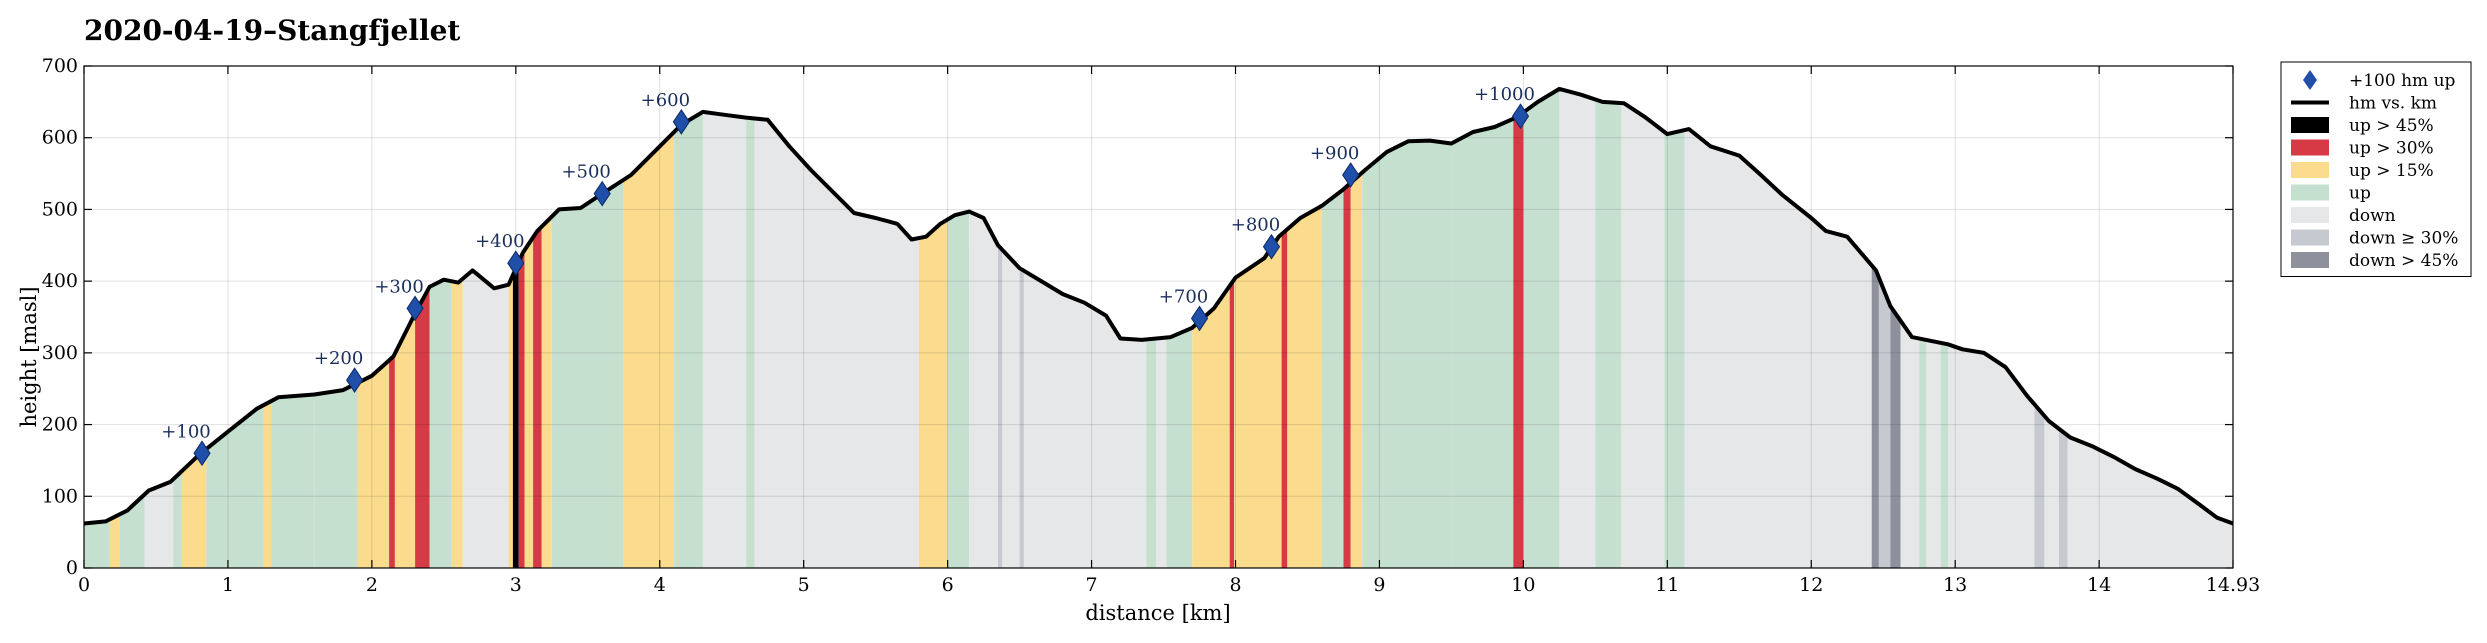 The image size is (2487, 643). I want to click on x-tick-label: 5, so click(804, 585).